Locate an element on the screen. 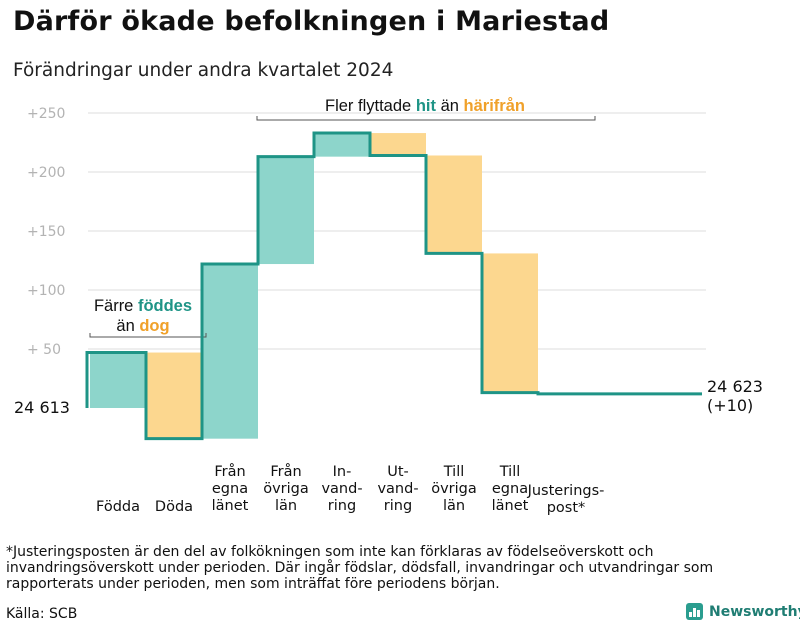 The width and height of the screenshot is (800, 625). start-value-label: 24 613 is located at coordinates (42, 407).